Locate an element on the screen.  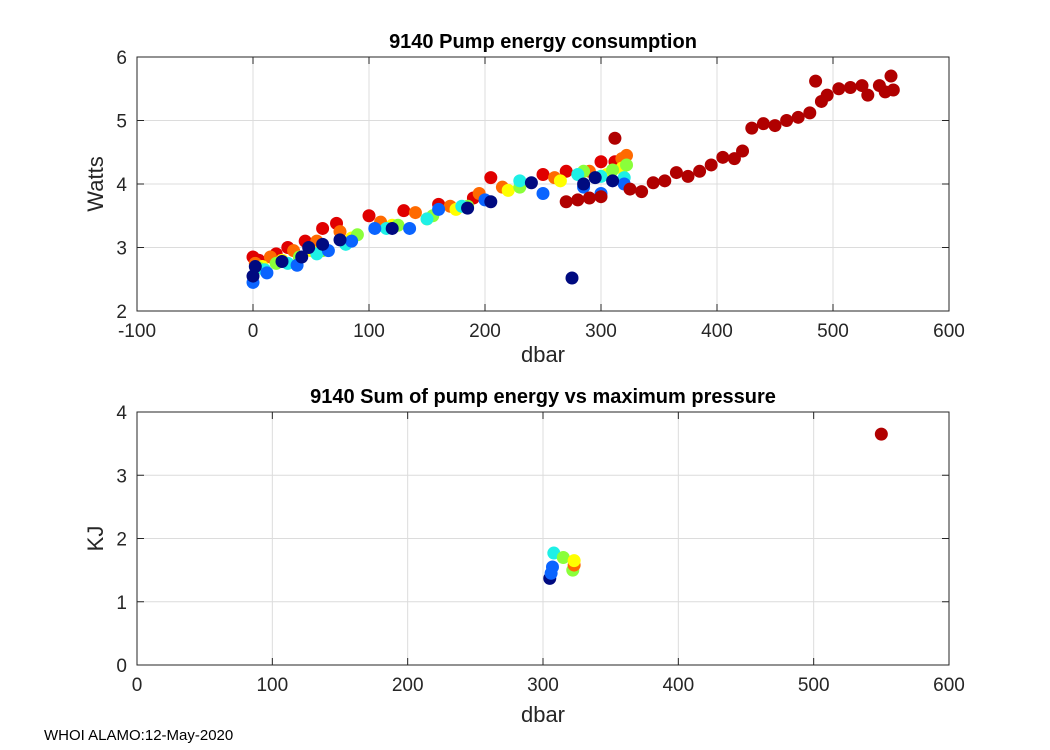
y-tick-label: 1 is located at coordinates (121, 603).